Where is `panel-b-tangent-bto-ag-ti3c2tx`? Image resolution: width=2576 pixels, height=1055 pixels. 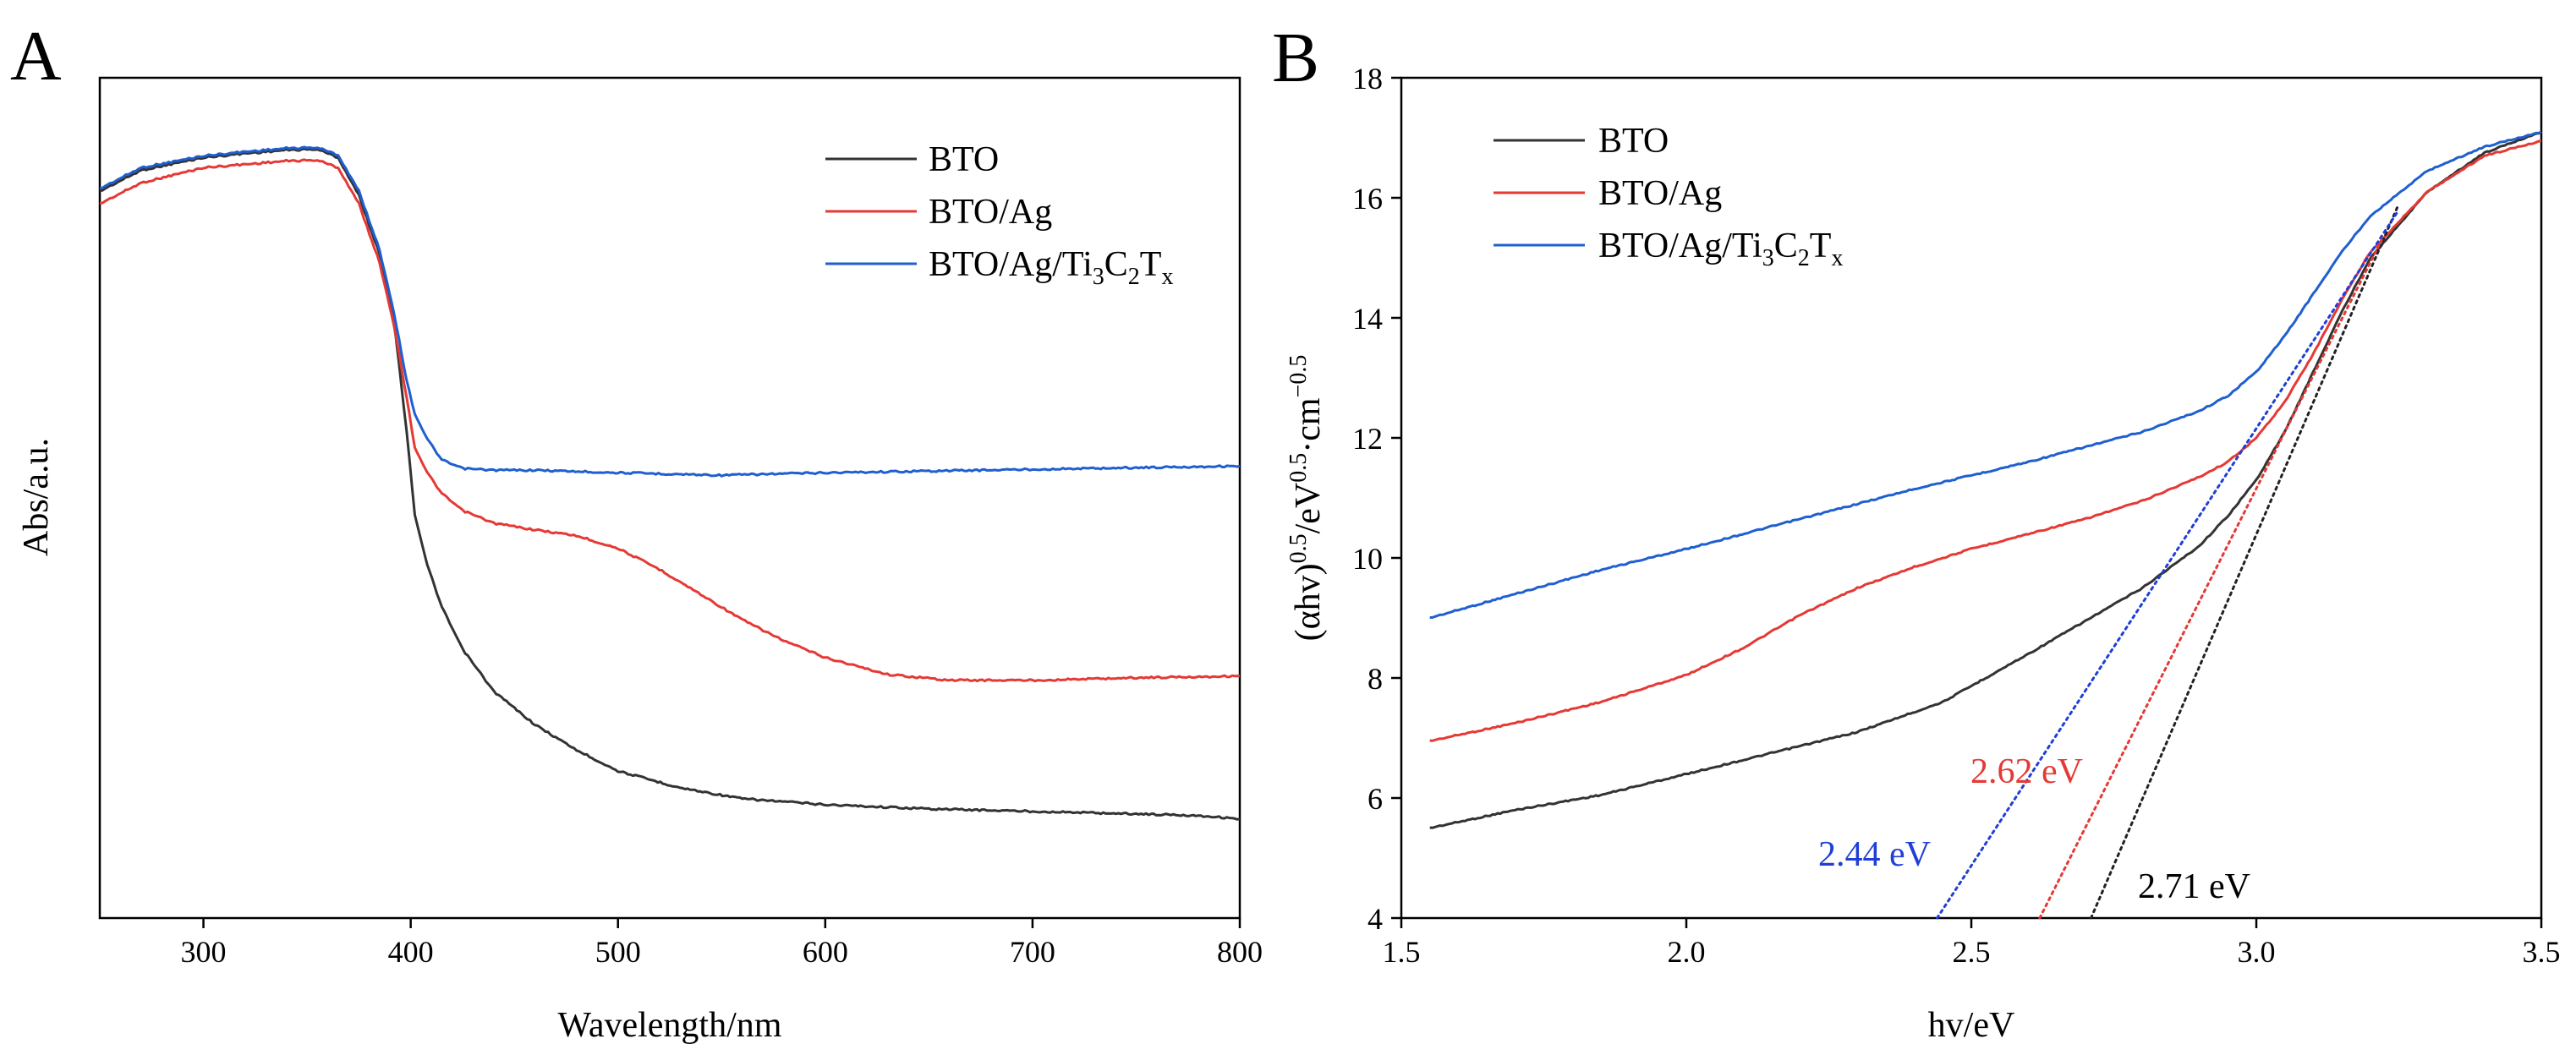
panel-b-tangent-bto-ag-ti3c2tx is located at coordinates (2168, 564).